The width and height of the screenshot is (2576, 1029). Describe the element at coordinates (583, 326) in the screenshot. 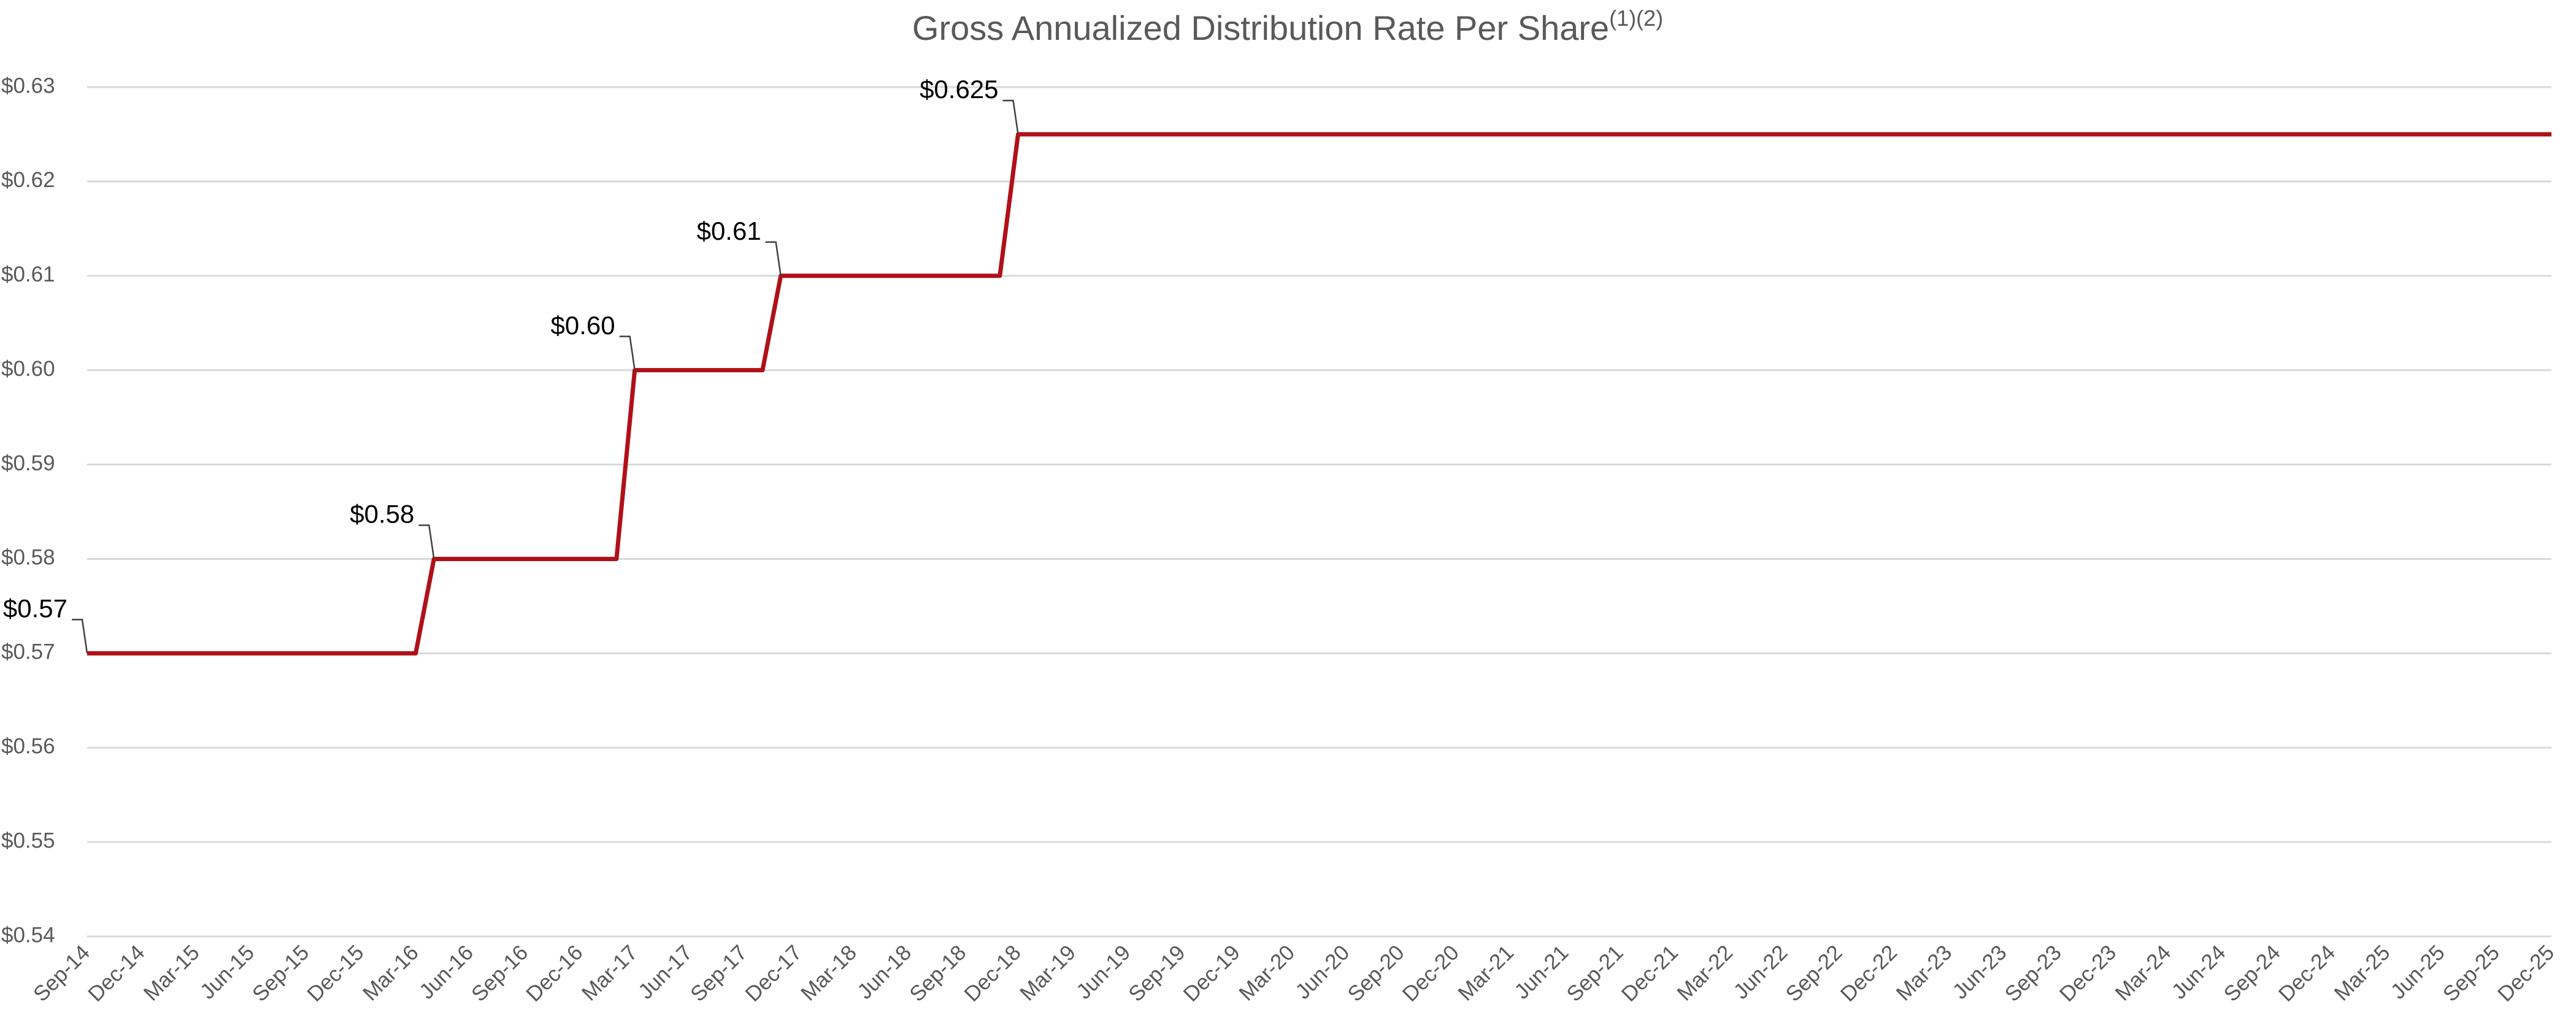

I see `data-label: $0.60` at that location.